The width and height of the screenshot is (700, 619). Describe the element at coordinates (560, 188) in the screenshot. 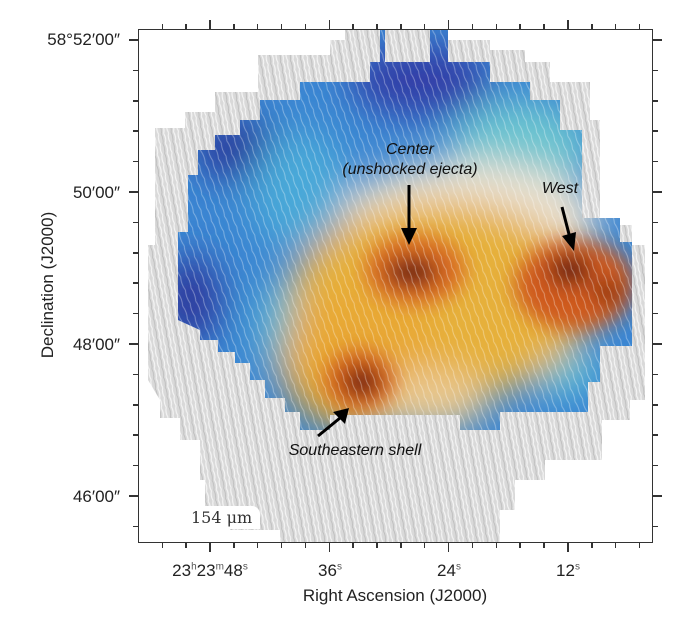

I see `annotation-west: West` at that location.